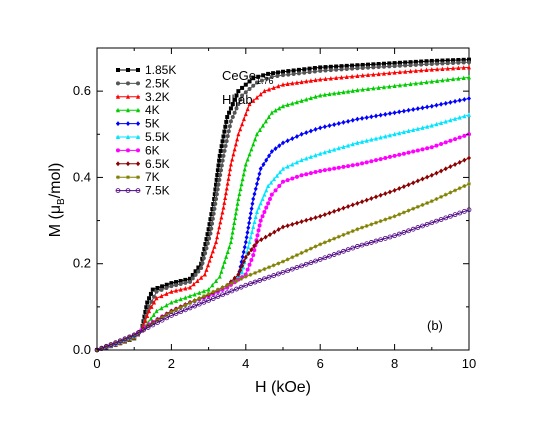  Describe the element at coordinates (157, 164) in the screenshot. I see `legend-label: 6.5K` at that location.